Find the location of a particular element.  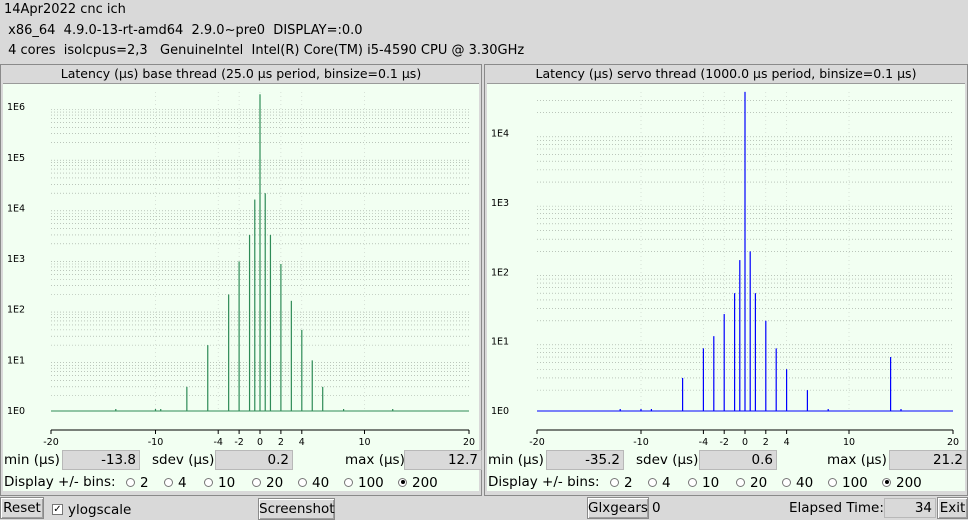

glxgears-button: Glxgears is located at coordinates (618, 508).